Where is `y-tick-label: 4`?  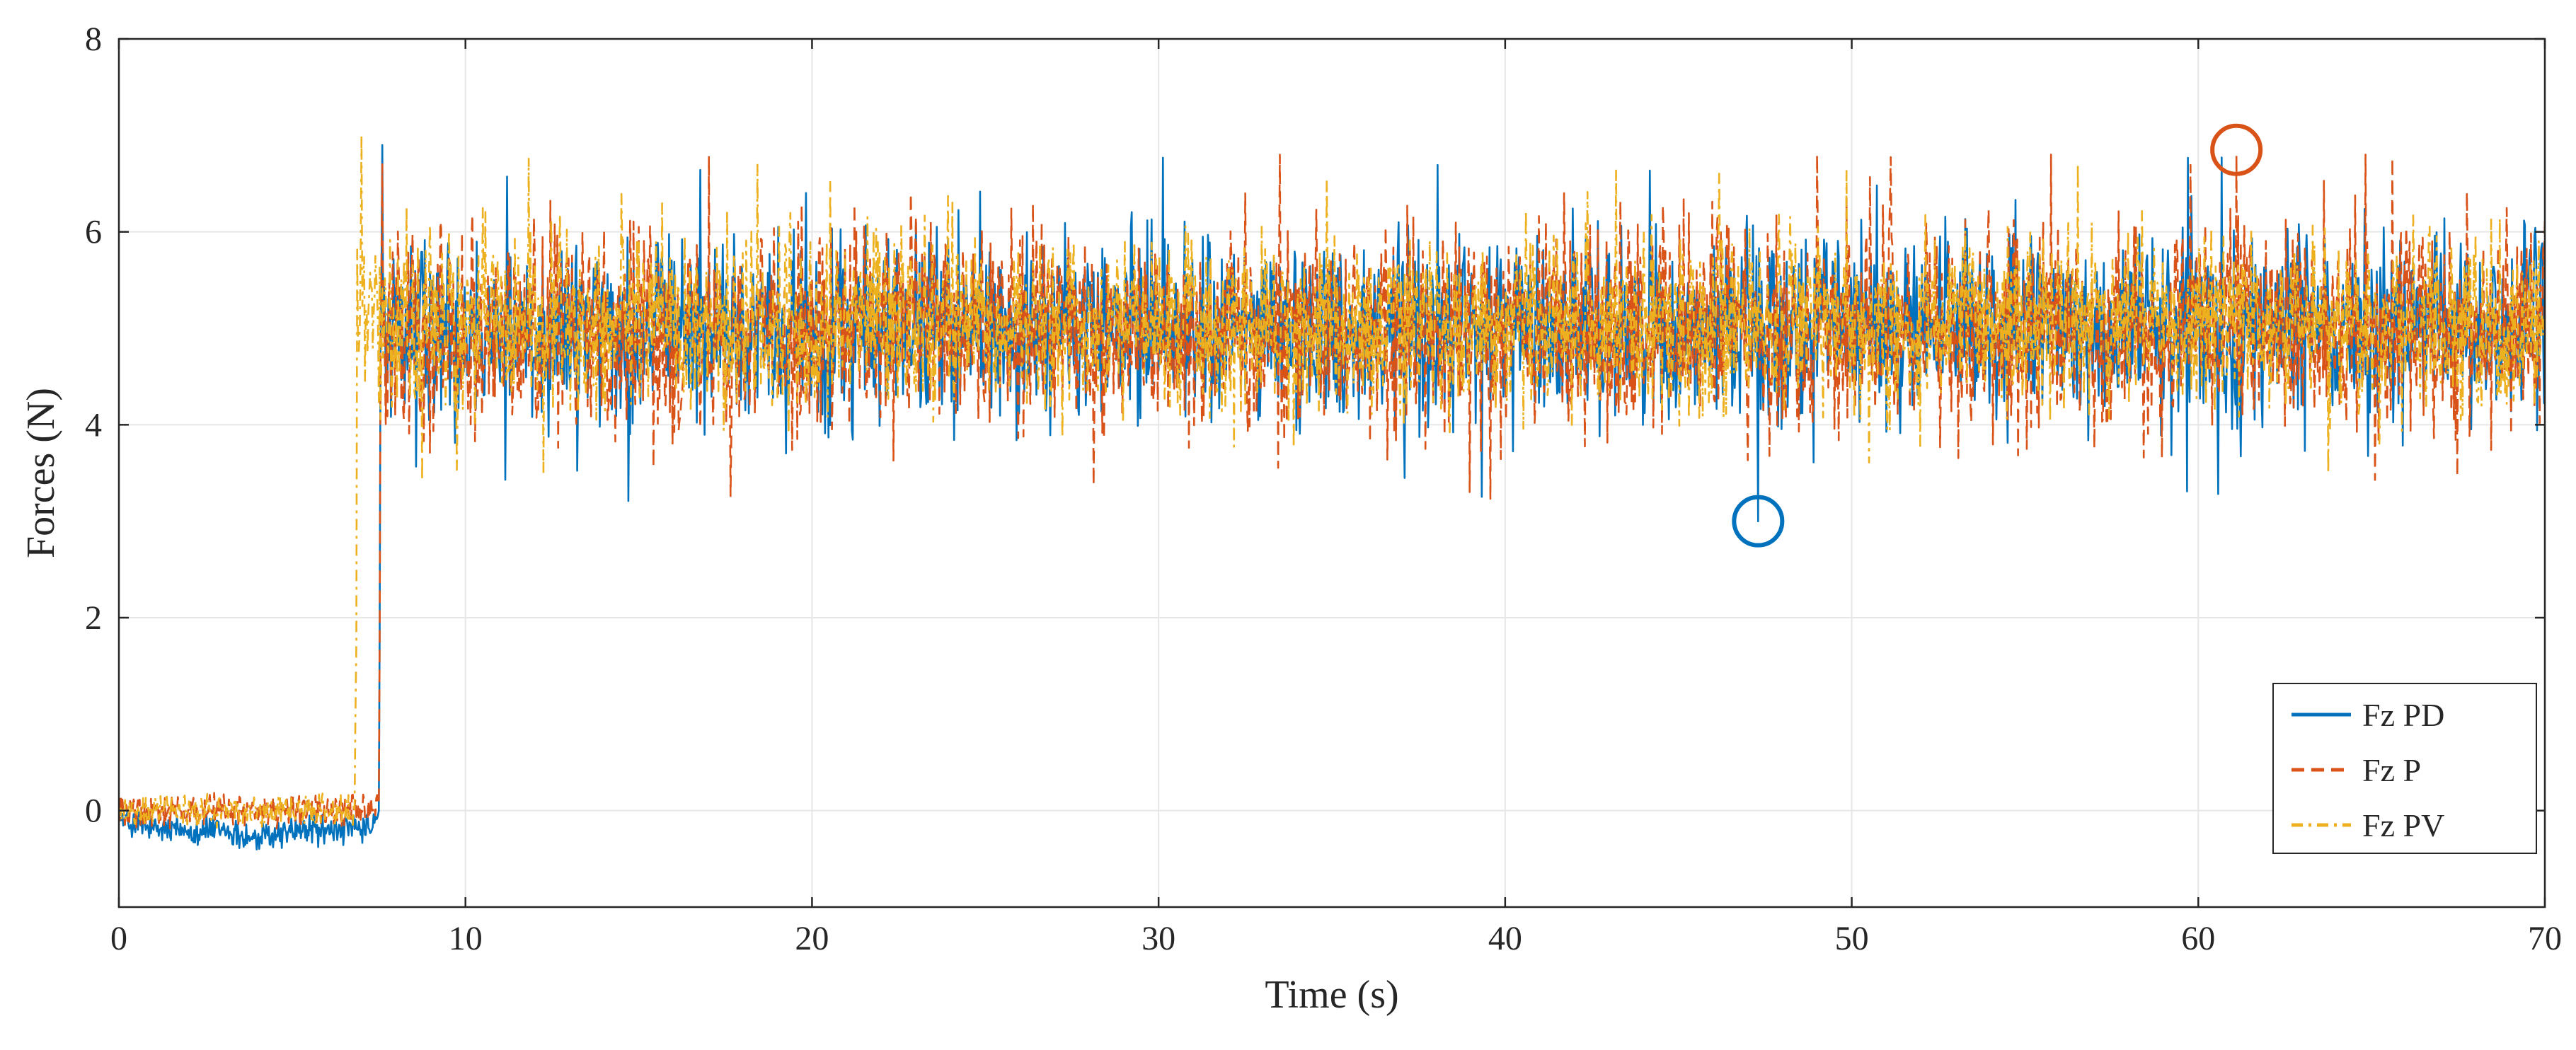 y-tick-label: 4 is located at coordinates (94, 425).